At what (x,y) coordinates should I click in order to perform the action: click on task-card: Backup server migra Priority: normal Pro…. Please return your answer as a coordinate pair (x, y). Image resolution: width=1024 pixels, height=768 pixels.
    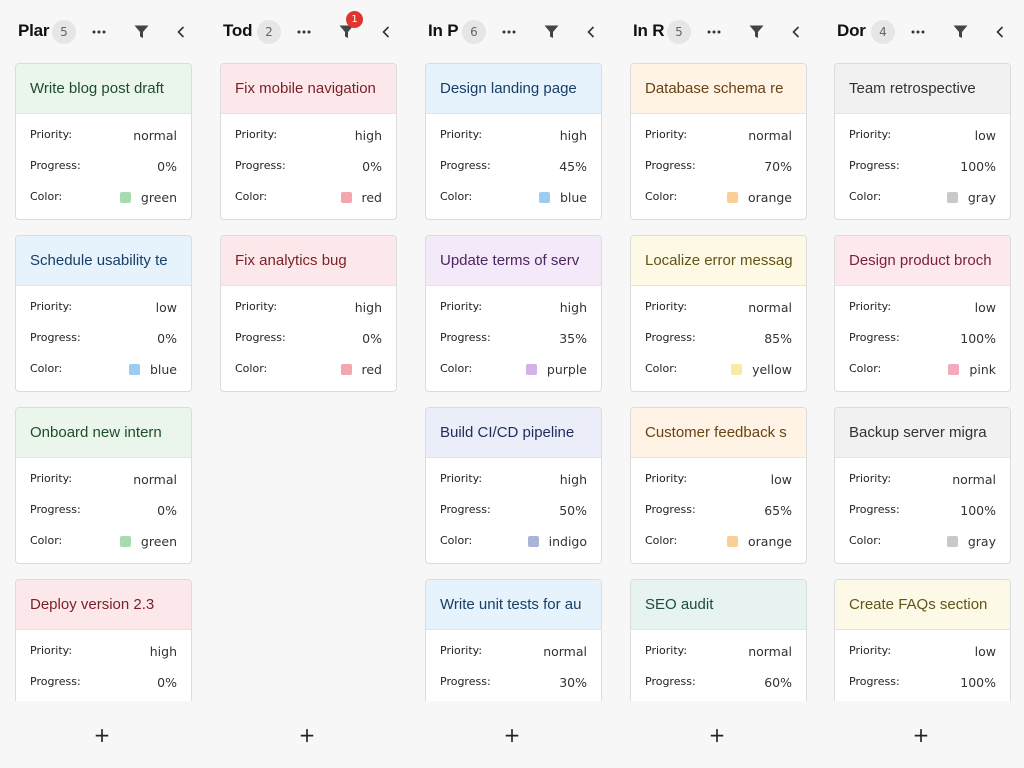
    Looking at the image, I should click on (922, 485).